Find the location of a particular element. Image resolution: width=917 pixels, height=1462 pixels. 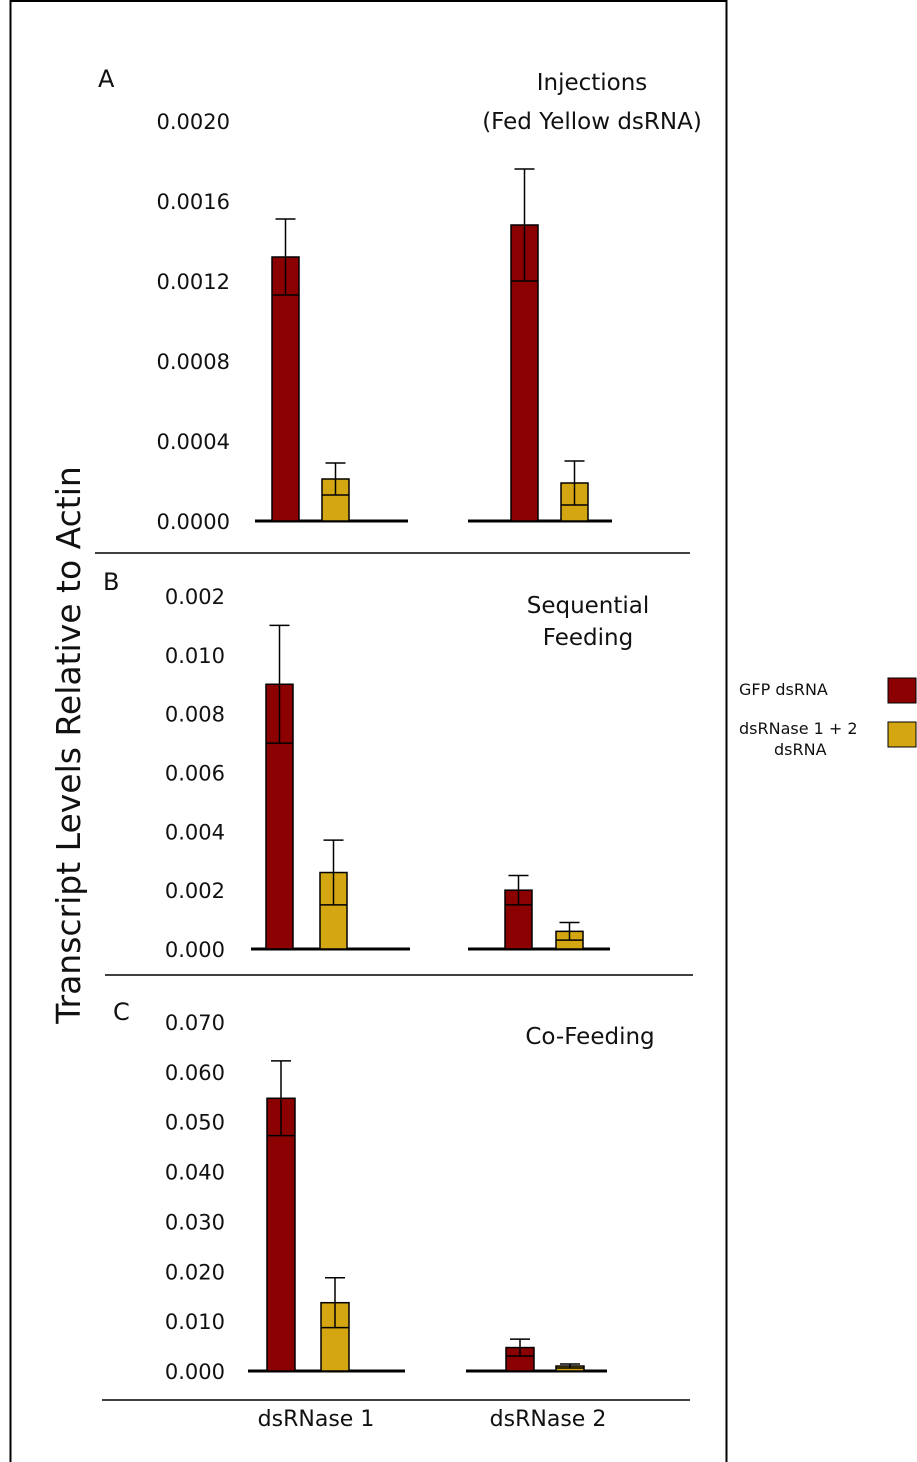

panel-b-ytick-4: 0.008 is located at coordinates (195, 715).